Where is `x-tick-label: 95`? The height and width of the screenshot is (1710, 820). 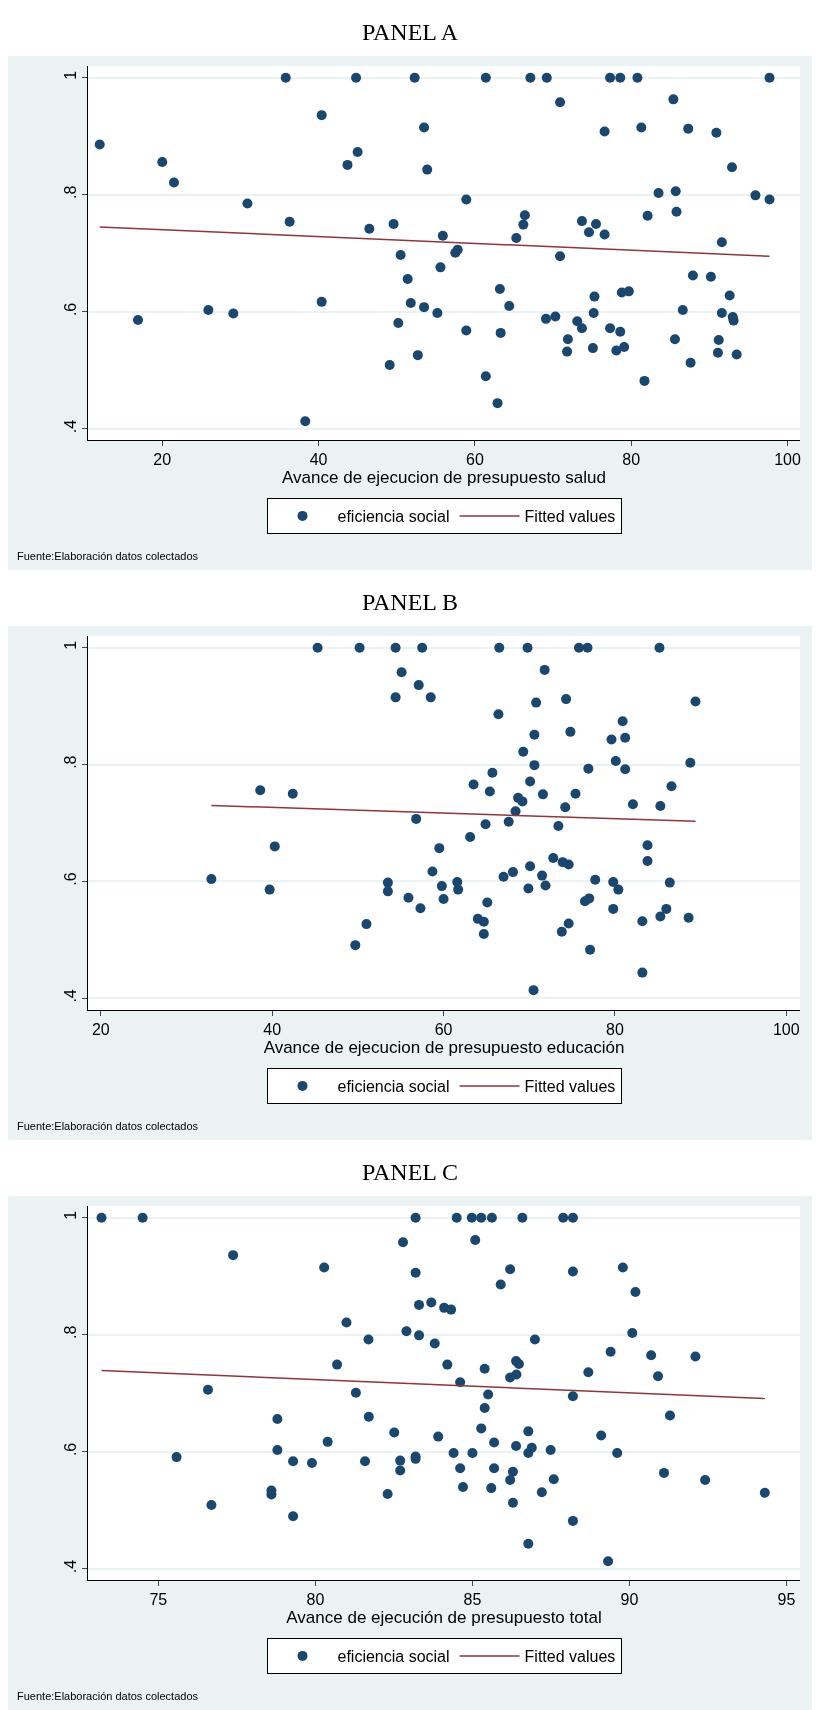
x-tick-label: 95 is located at coordinates (786, 1600).